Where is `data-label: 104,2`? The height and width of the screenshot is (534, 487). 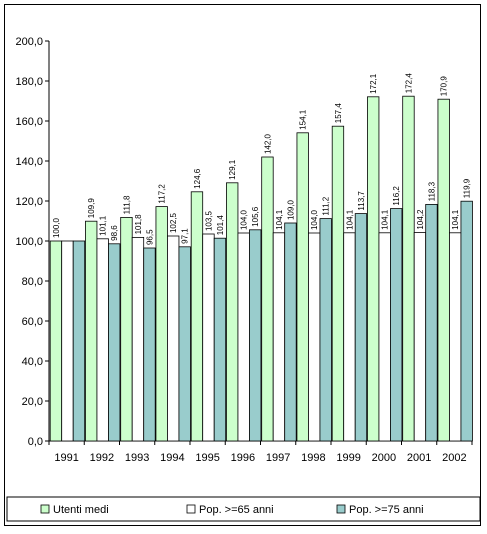
data-label: 104,2 is located at coordinates (420, 219).